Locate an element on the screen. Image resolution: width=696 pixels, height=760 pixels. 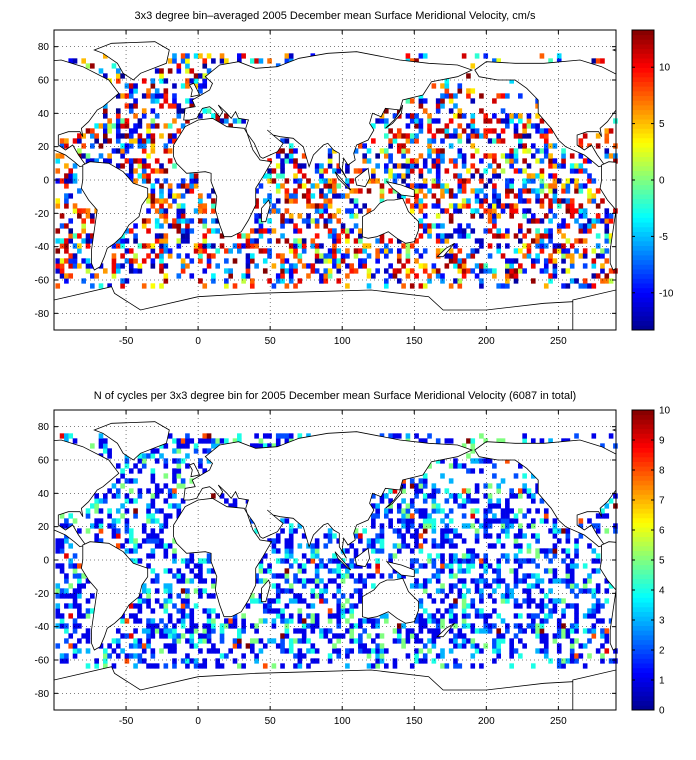
coastline is located at coordinates (266, 211).